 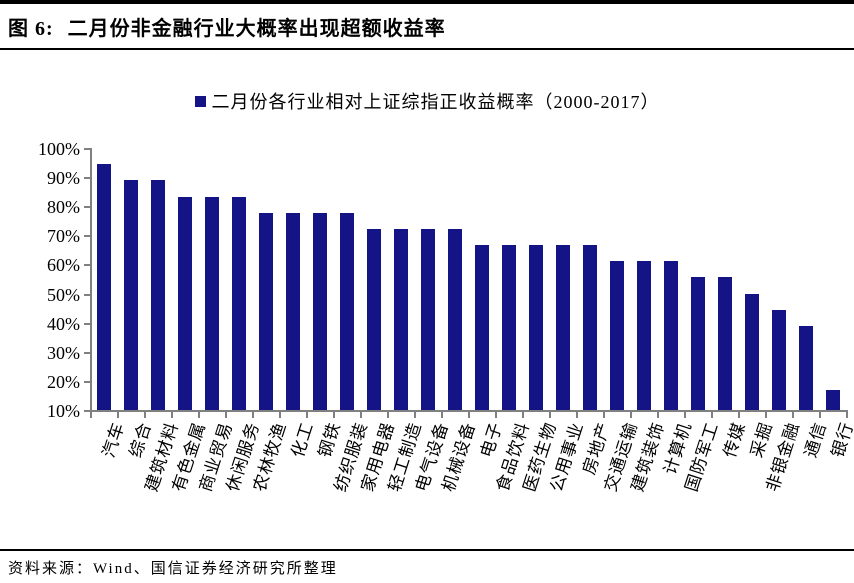 I want to click on y-axis-tick-label: 60%, so click(x=63, y=265).